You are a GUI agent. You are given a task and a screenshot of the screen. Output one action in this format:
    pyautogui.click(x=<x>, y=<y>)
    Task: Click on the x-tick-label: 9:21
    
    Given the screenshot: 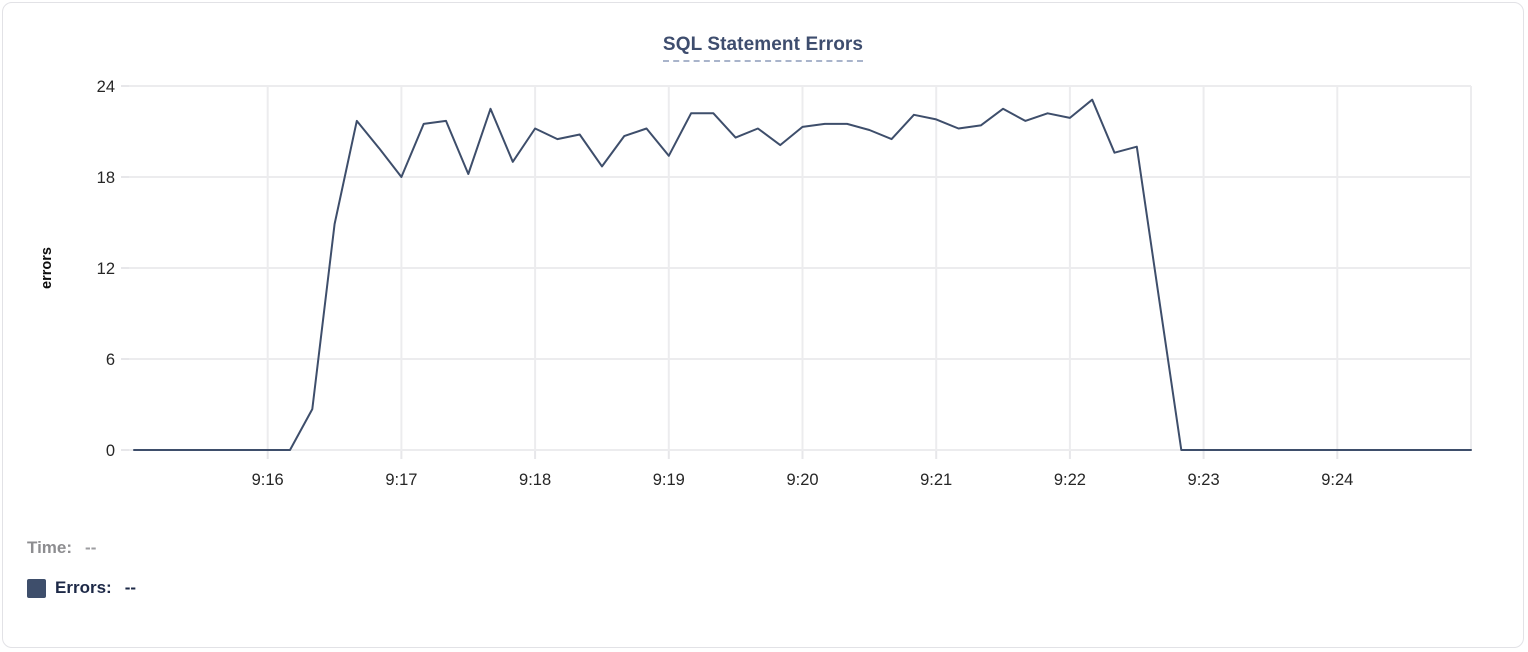 What is the action you would take?
    pyautogui.click(x=936, y=480)
    